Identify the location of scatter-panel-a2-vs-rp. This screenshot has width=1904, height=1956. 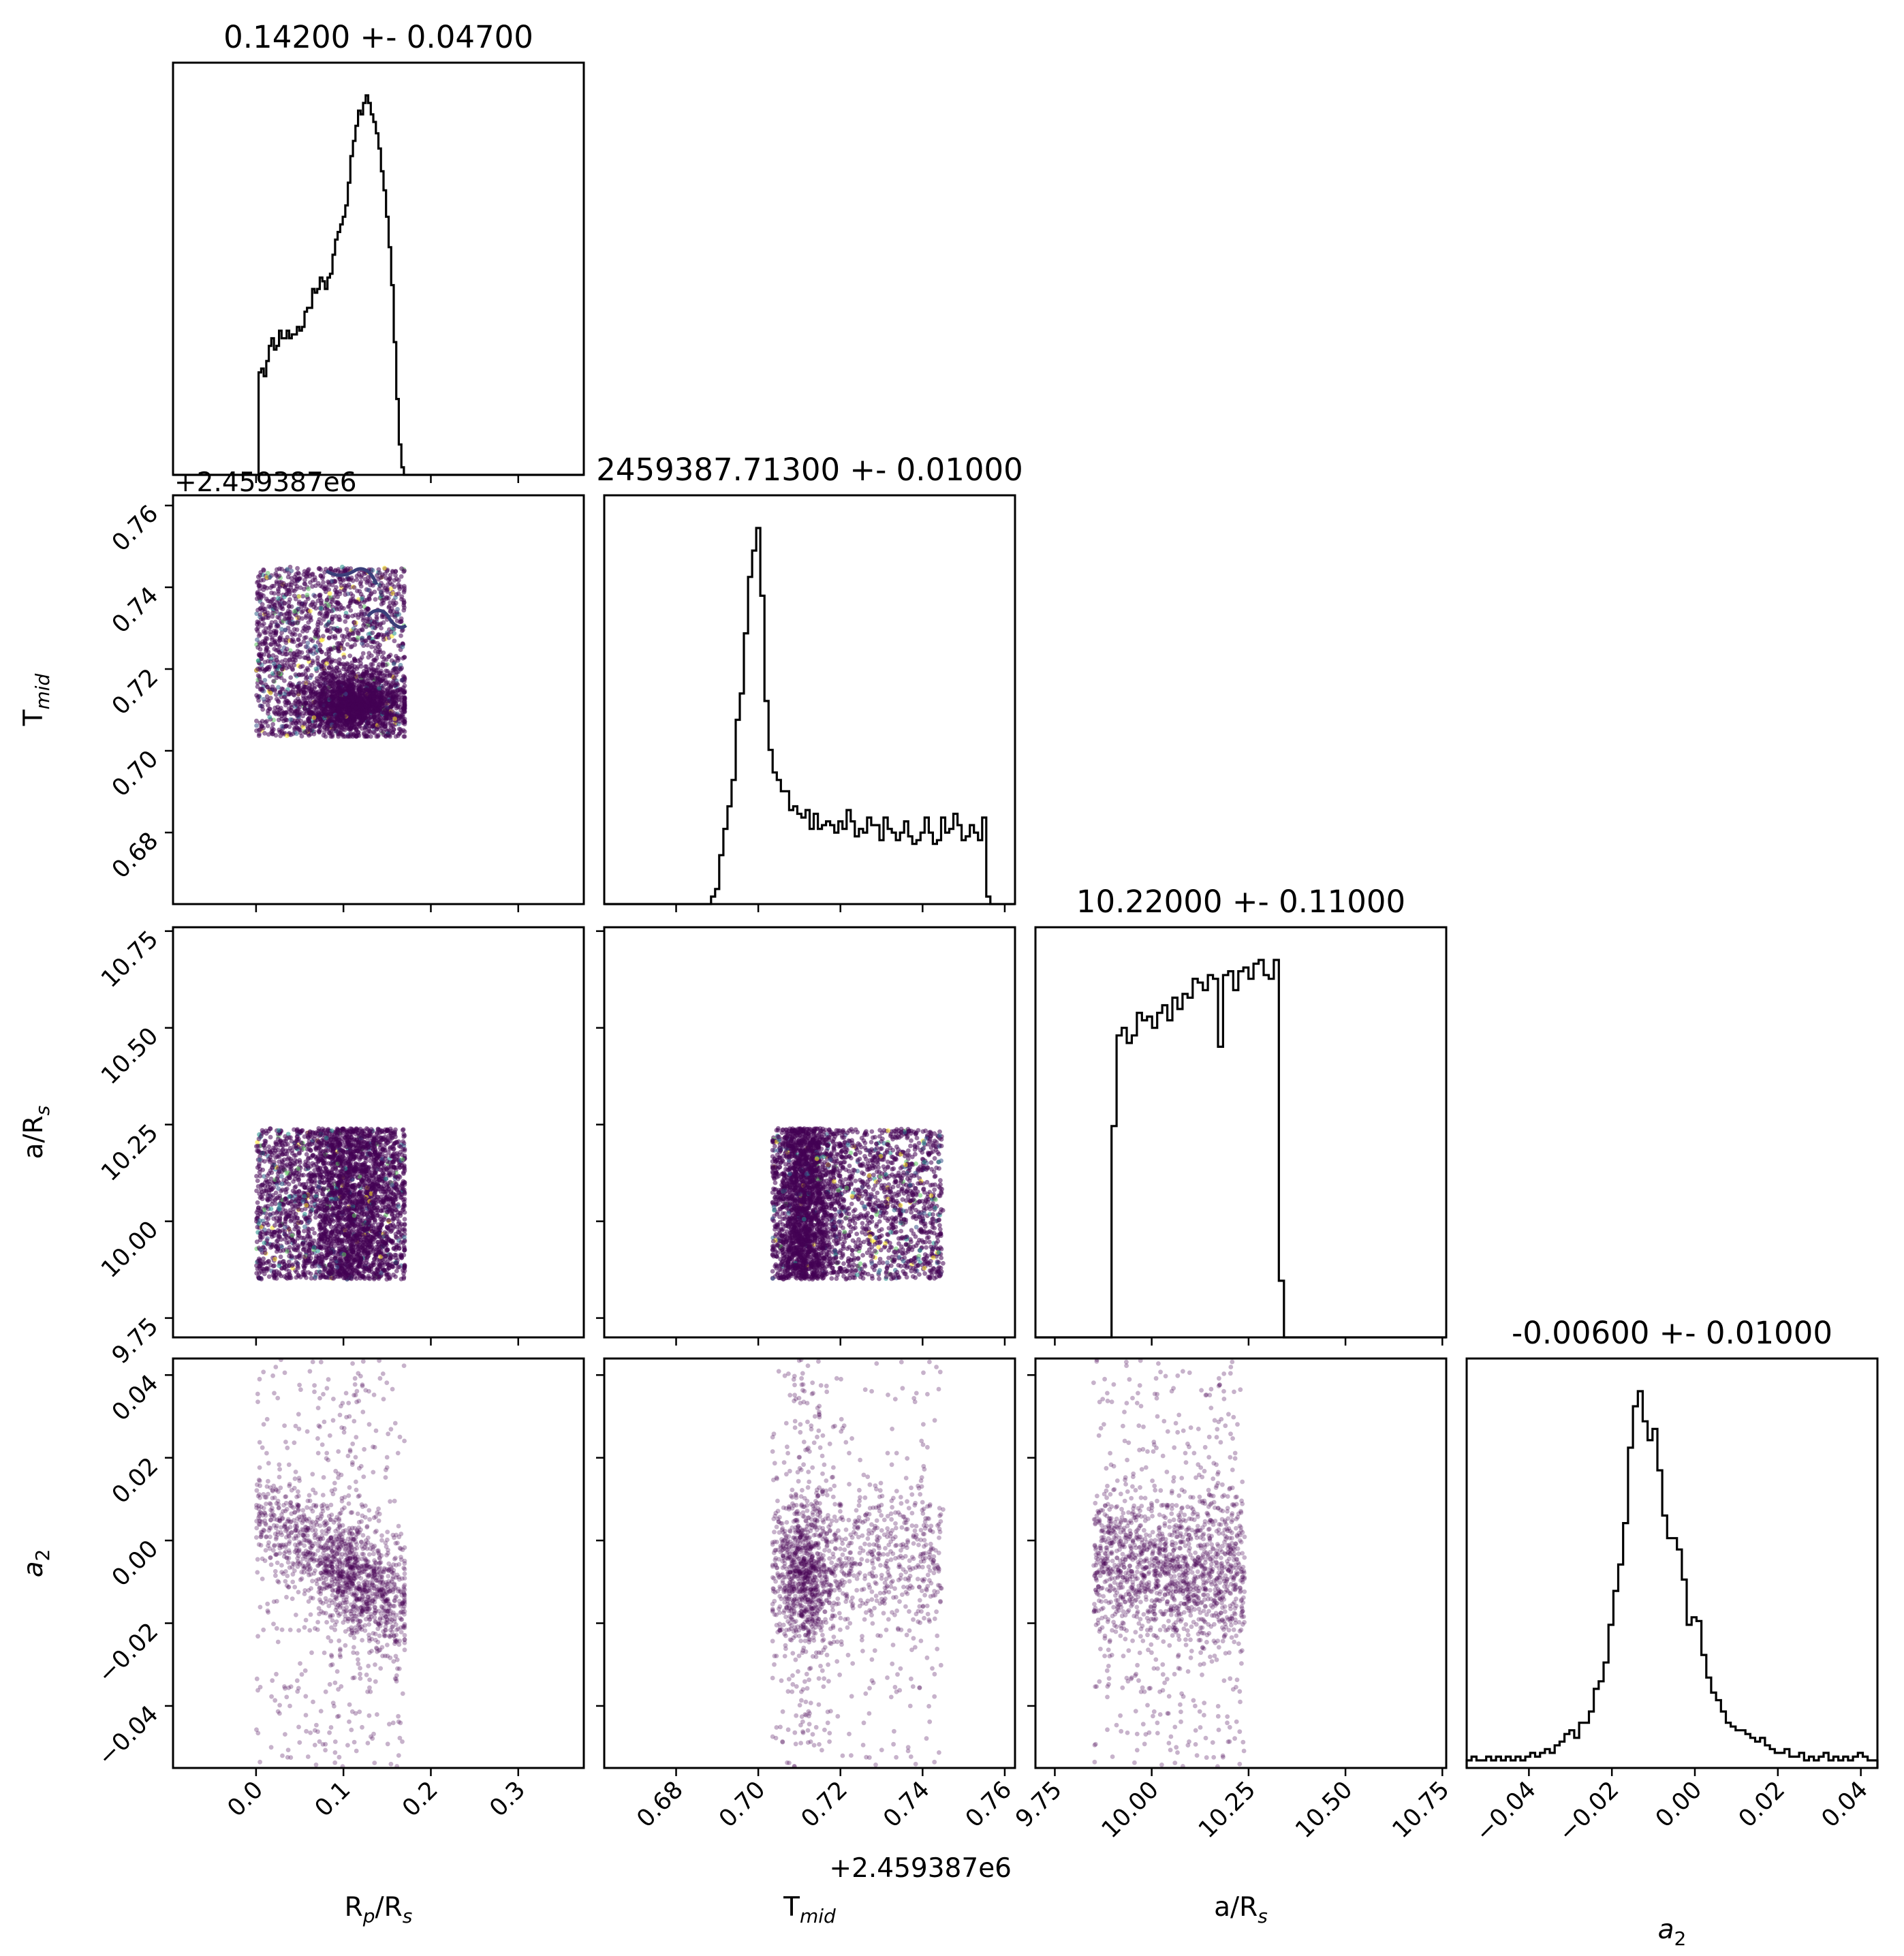
(330, 1563).